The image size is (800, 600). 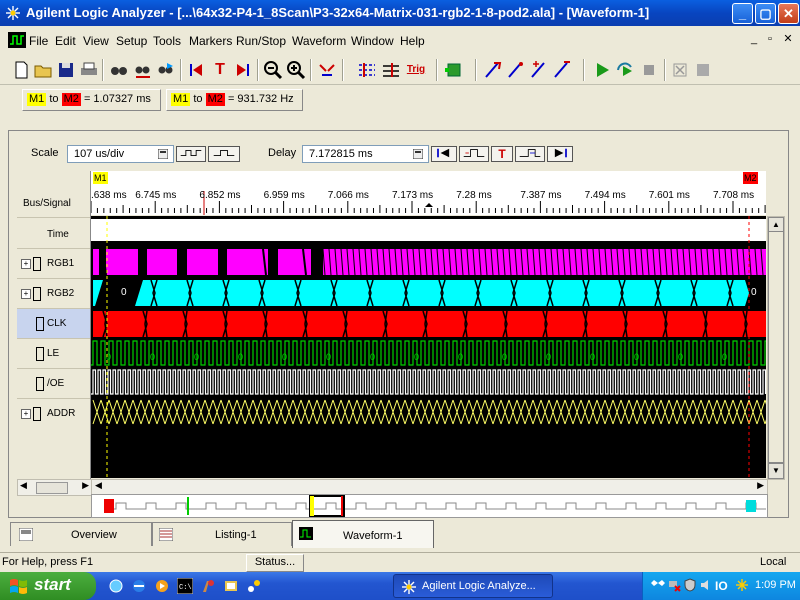 I want to click on disabled-close-icon, so click(x=680, y=70).